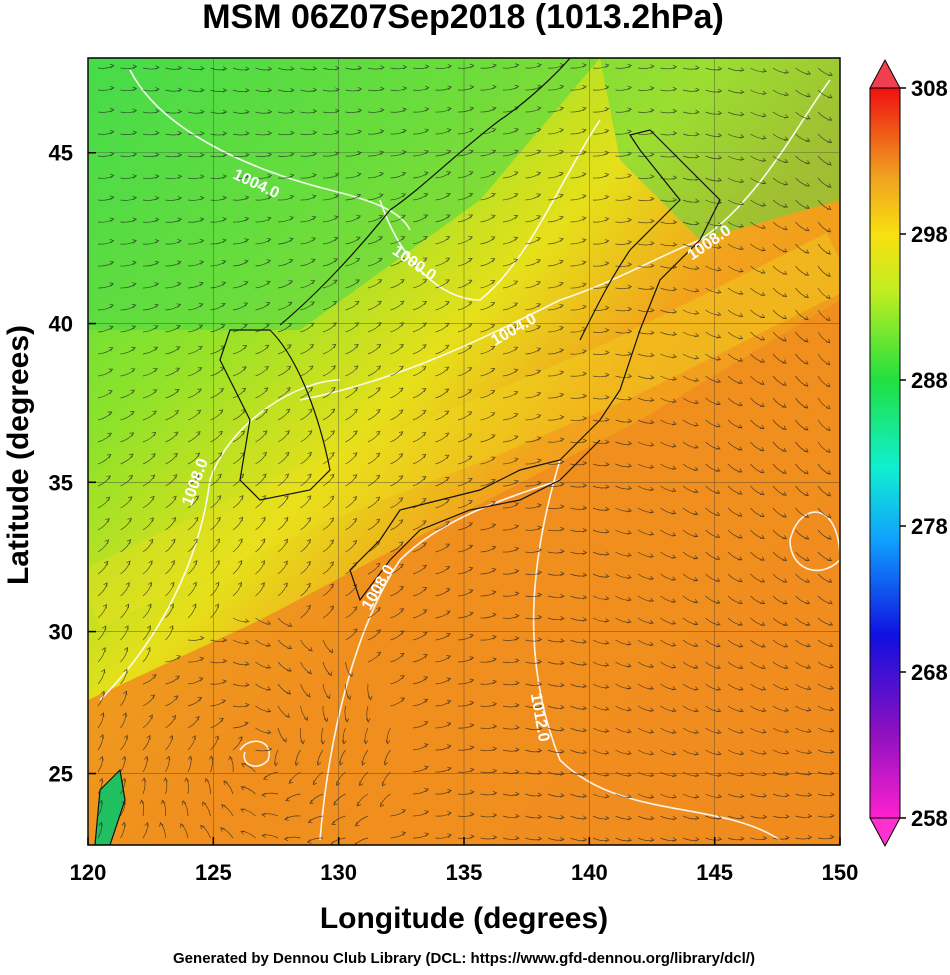 Image resolution: width=950 pixels, height=975 pixels. Describe the element at coordinates (338, 872) in the screenshot. I see `x-tick-label: 130` at that location.